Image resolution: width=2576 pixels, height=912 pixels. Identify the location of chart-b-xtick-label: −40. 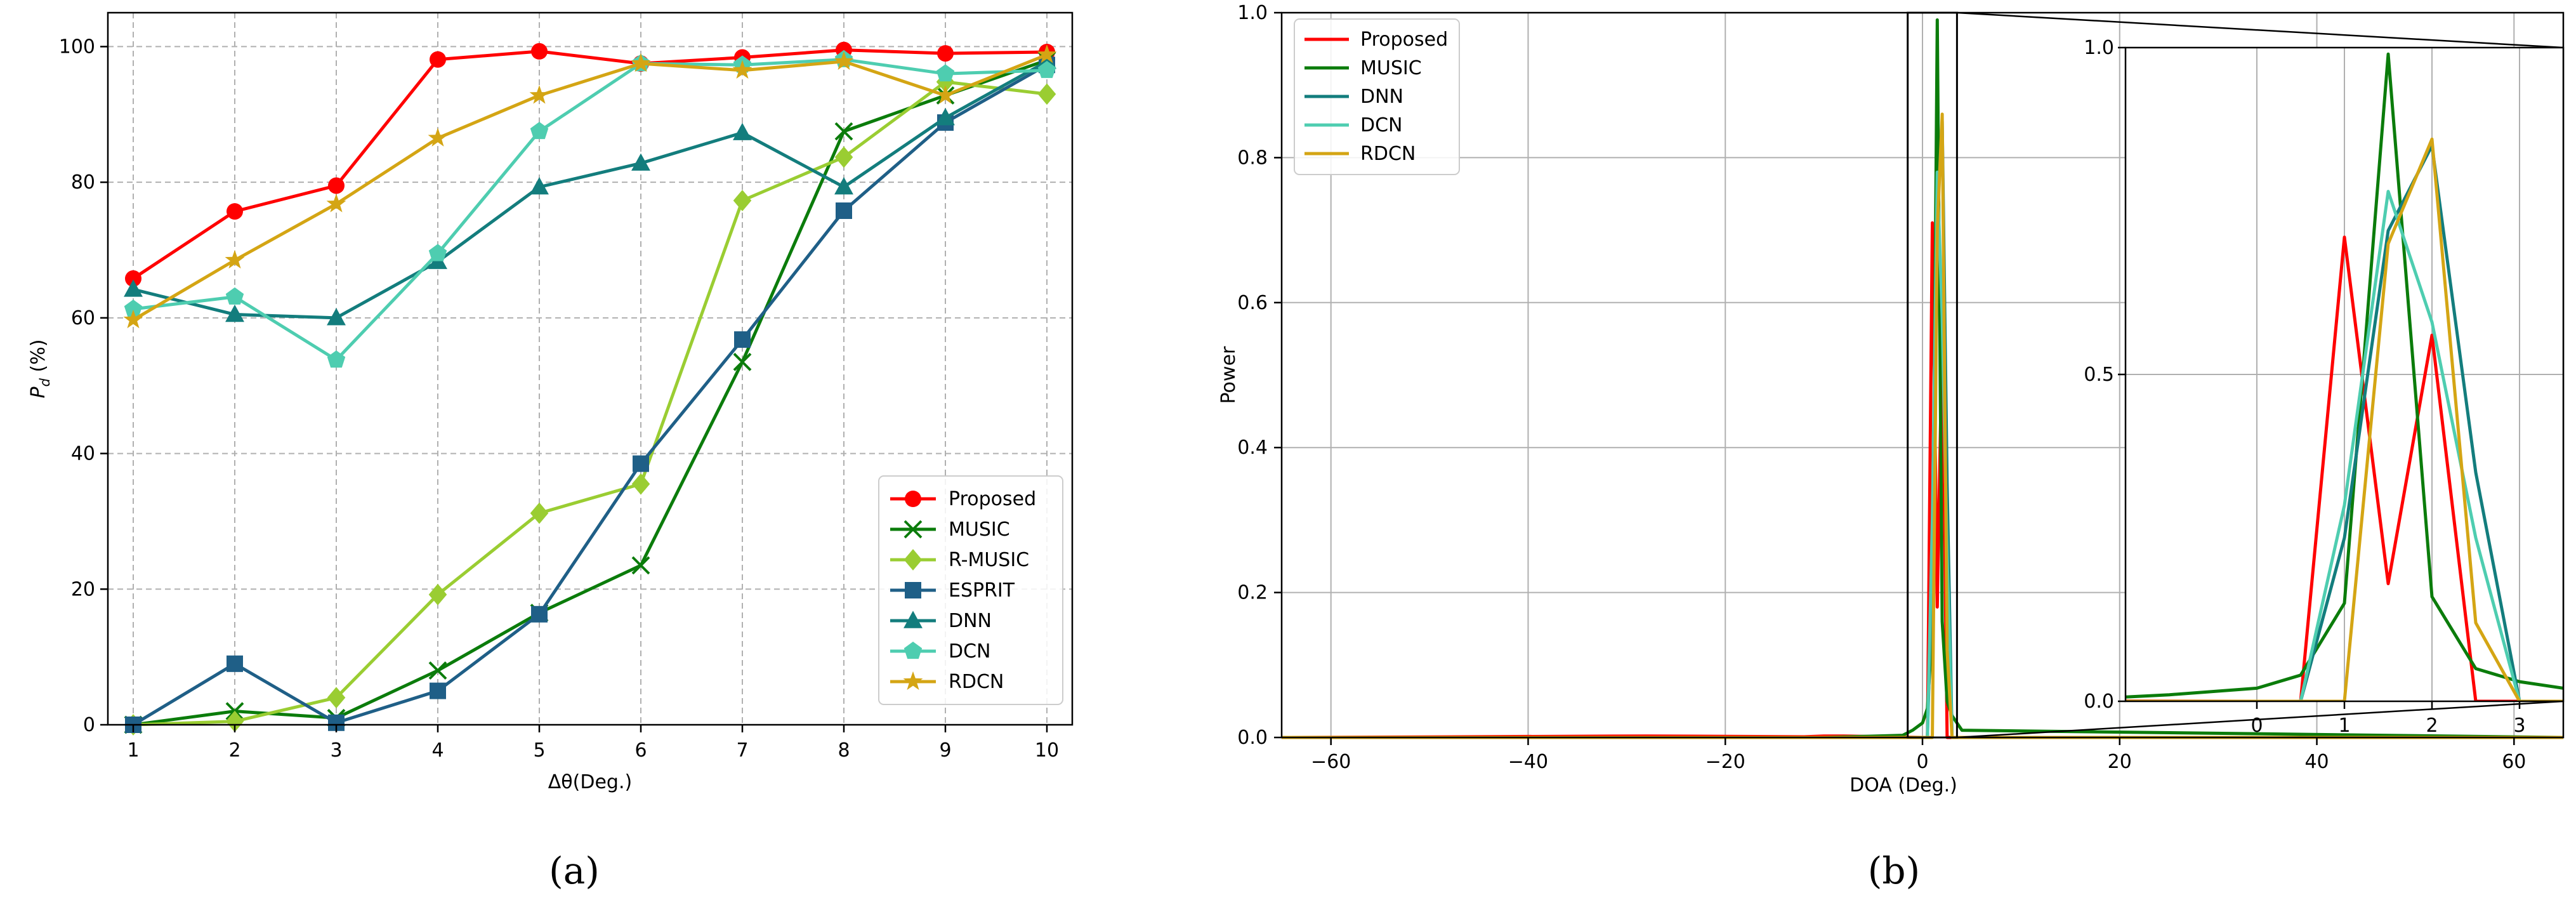
(1528, 762).